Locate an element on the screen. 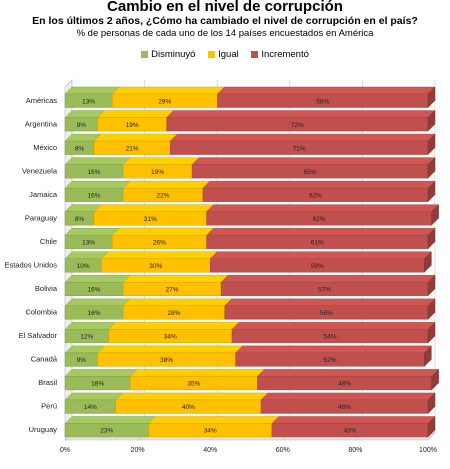 This screenshot has height=469, width=450. category-label: Bolivia is located at coordinates (46, 288).